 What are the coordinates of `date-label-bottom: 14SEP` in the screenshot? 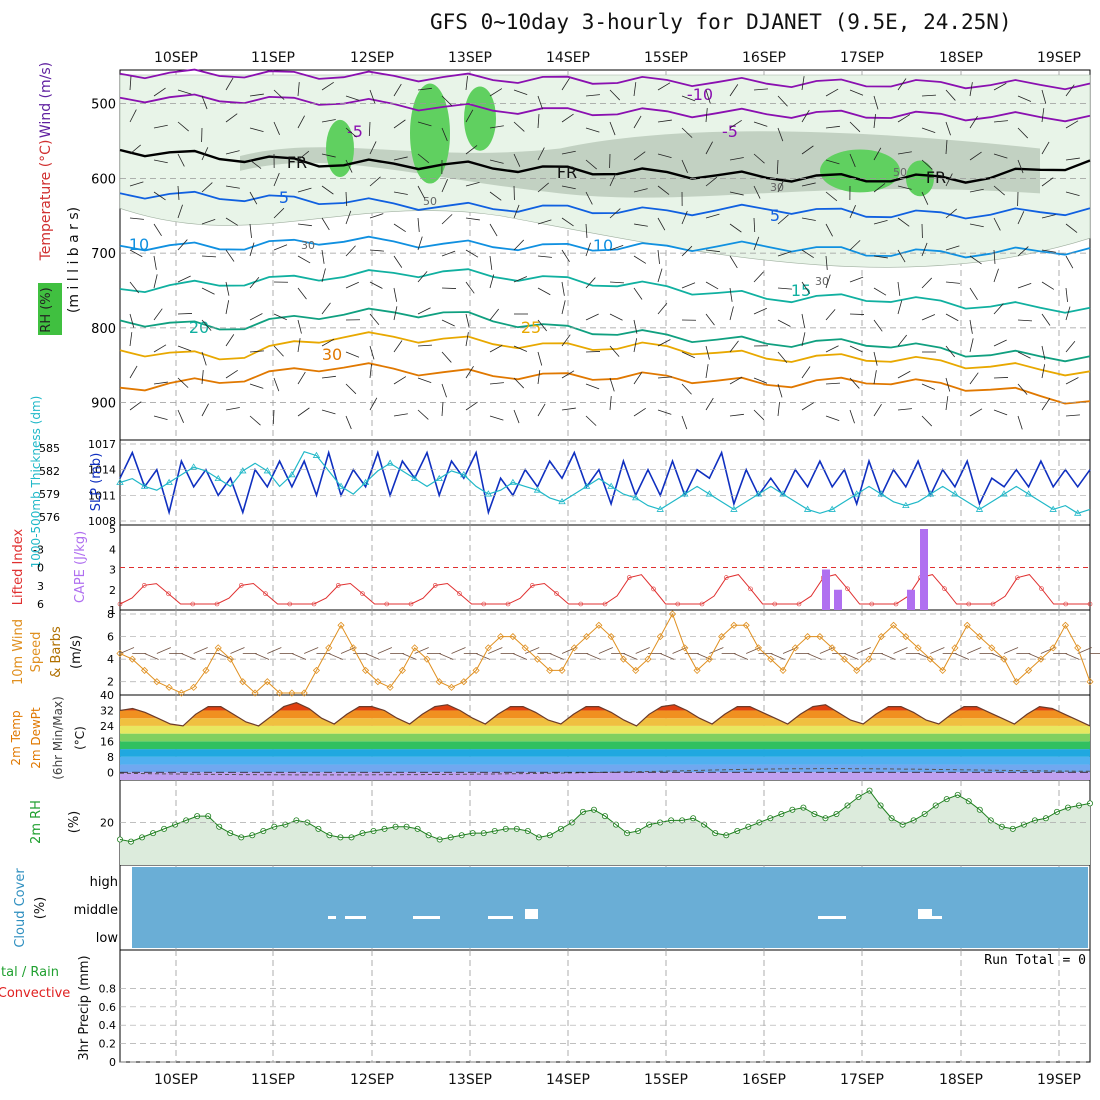 It's located at (568, 1080).